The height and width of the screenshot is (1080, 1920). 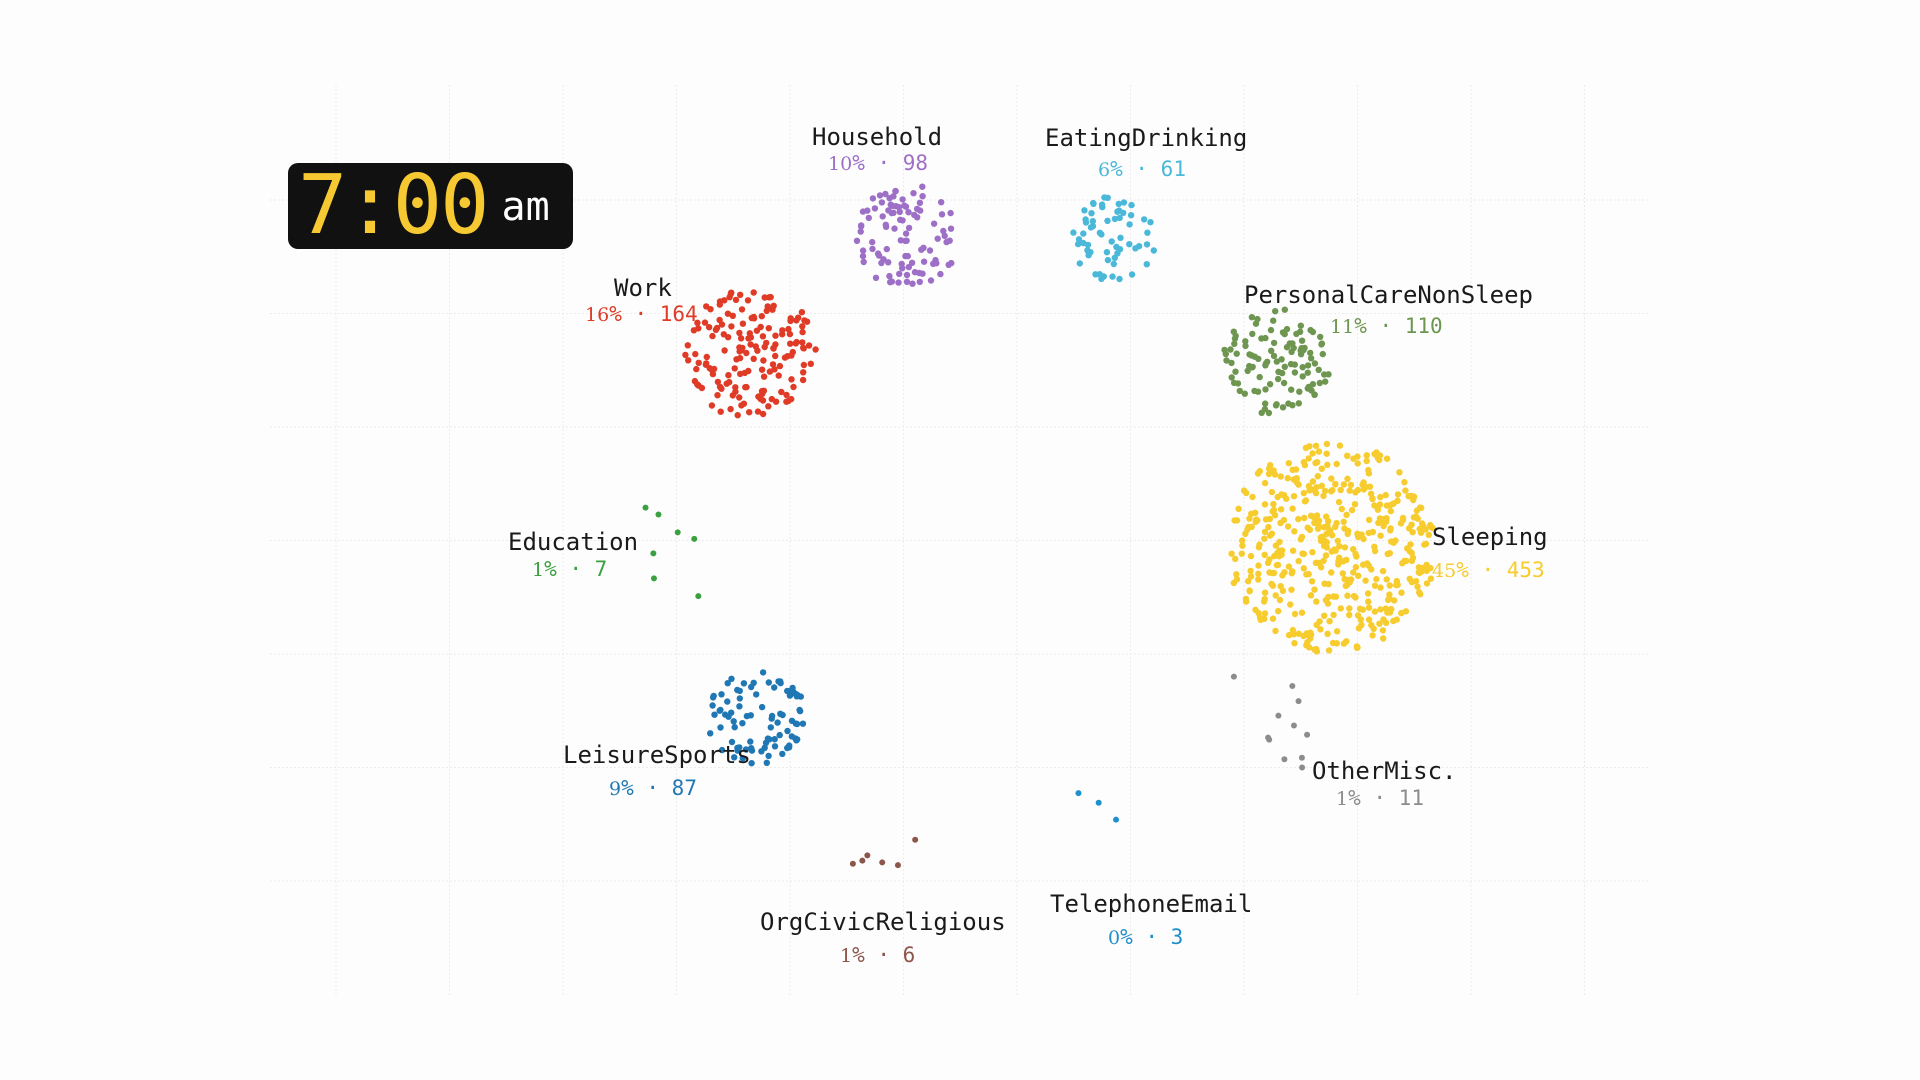 What do you see at coordinates (1114, 238) in the screenshot?
I see `cluster-eatingdrinking` at bounding box center [1114, 238].